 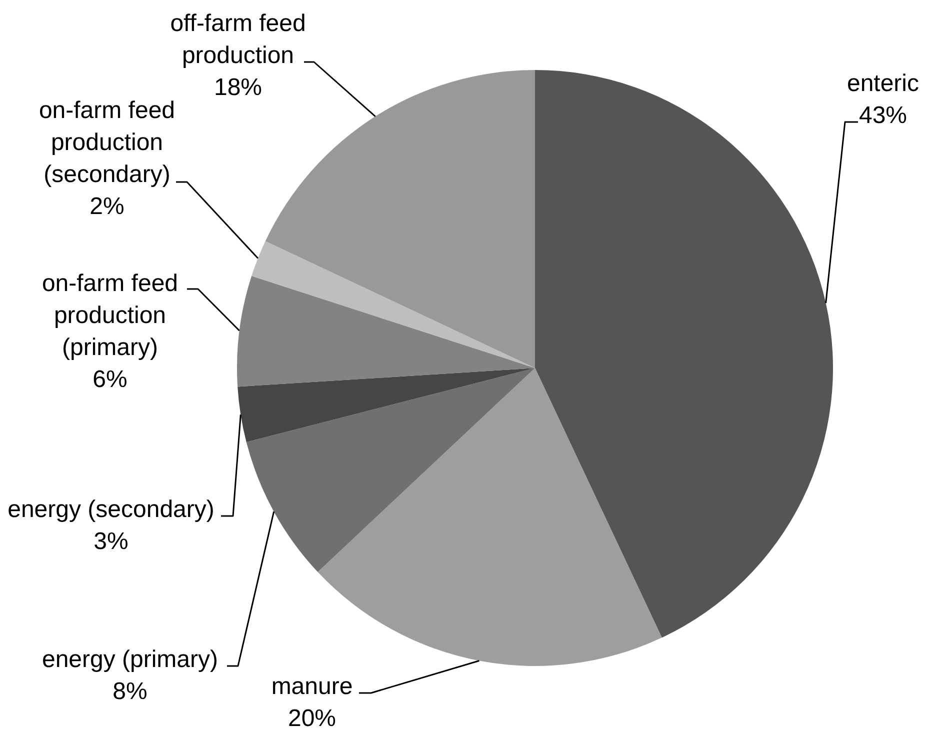 I want to click on slice-label: on-farm feed production (primary), so click(x=110, y=315).